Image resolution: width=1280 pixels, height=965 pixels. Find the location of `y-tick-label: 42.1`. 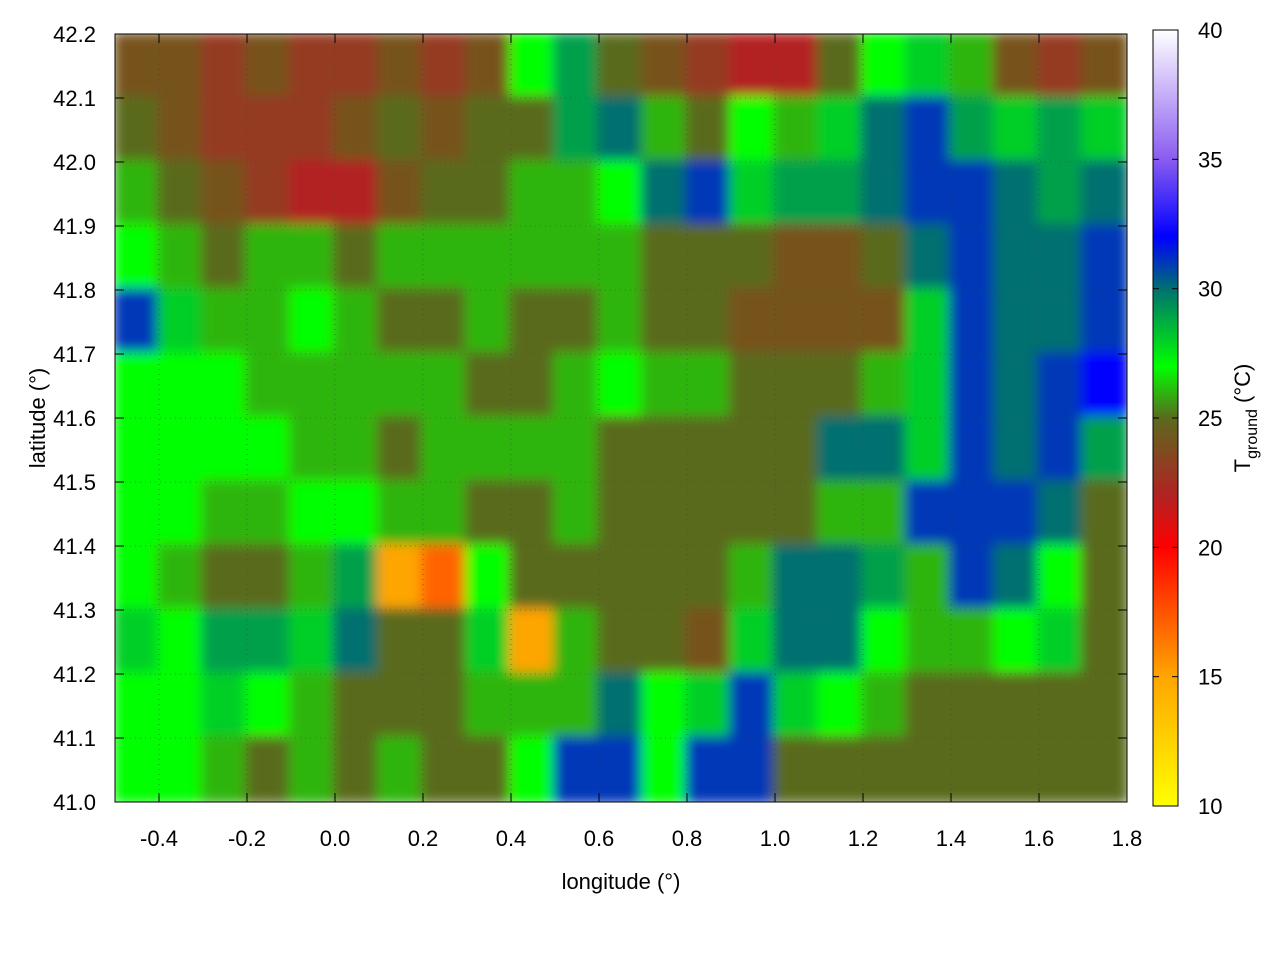

y-tick-label: 42.1 is located at coordinates (74, 98).